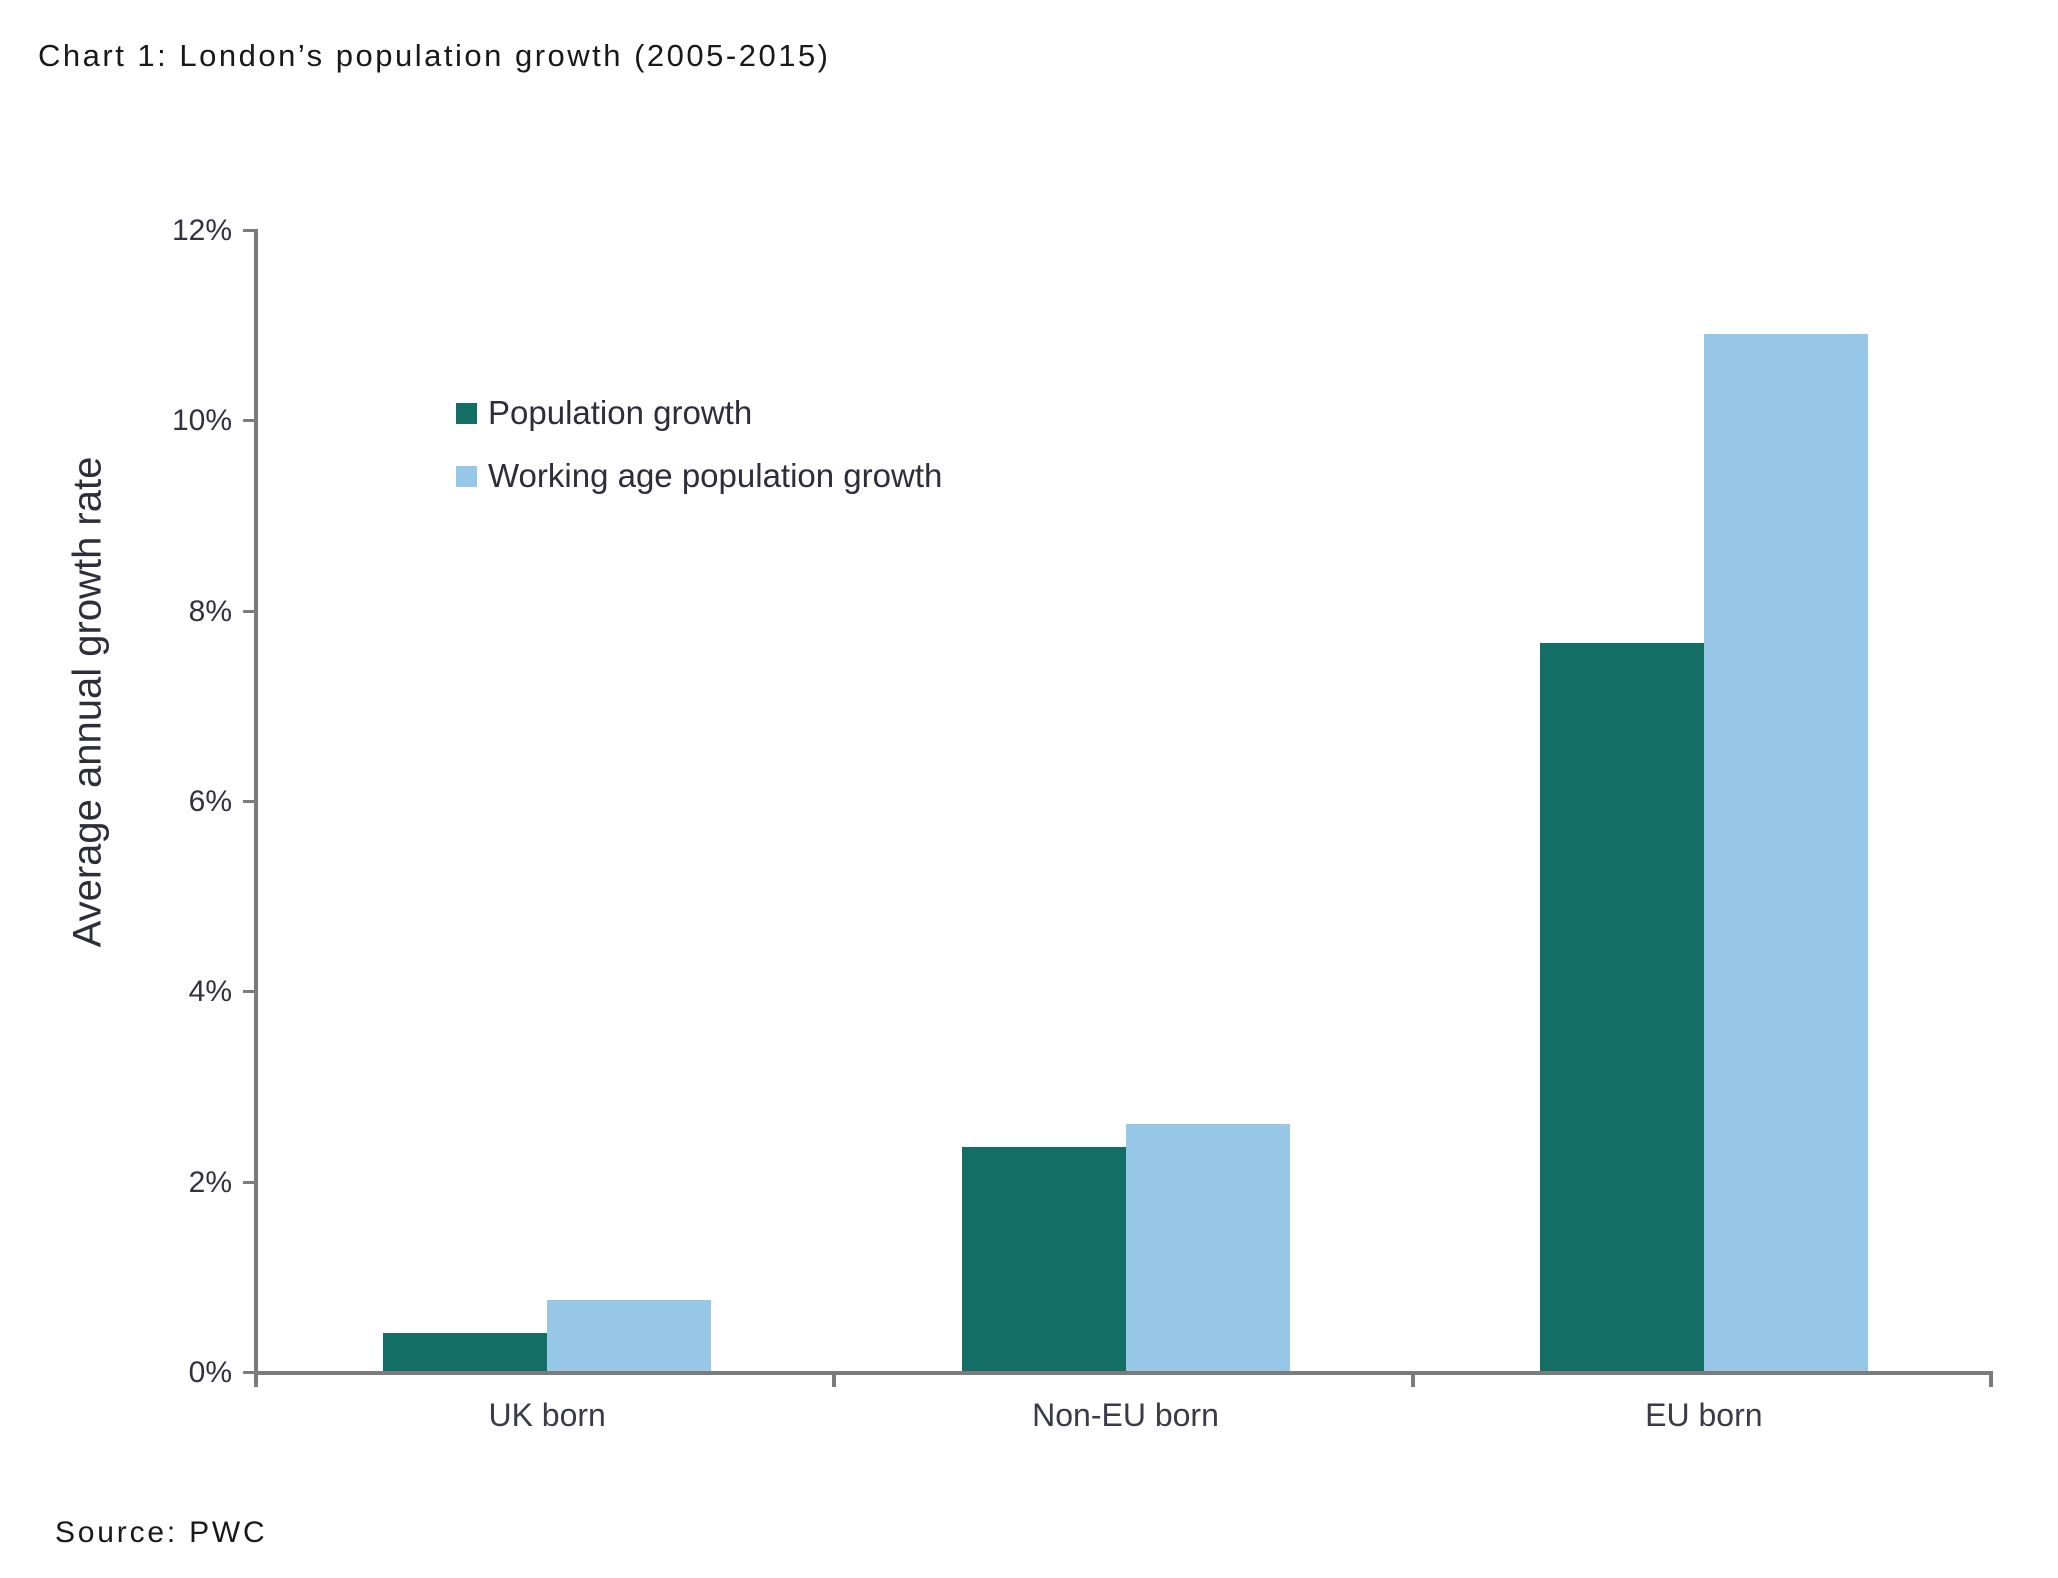  What do you see at coordinates (210, 1182) in the screenshot?
I see `y-tick-label: 2%` at bounding box center [210, 1182].